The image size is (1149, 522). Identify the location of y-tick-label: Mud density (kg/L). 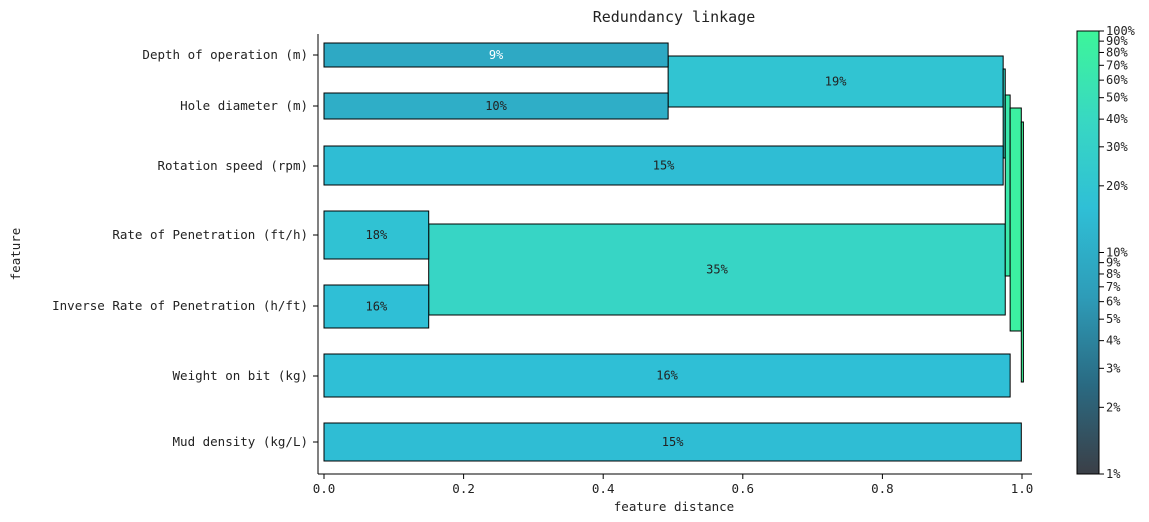
(240, 441).